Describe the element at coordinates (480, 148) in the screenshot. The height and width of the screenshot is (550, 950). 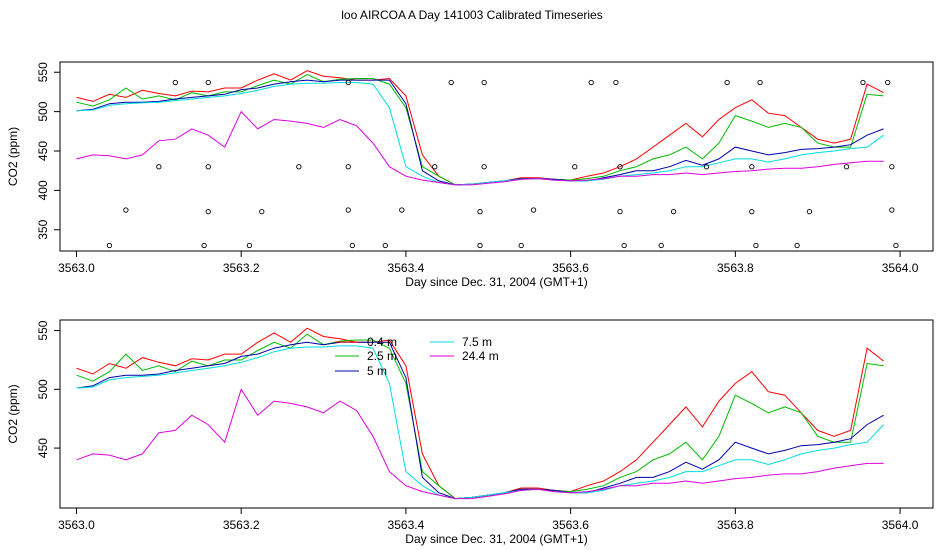
I see `series-line-244m` at that location.